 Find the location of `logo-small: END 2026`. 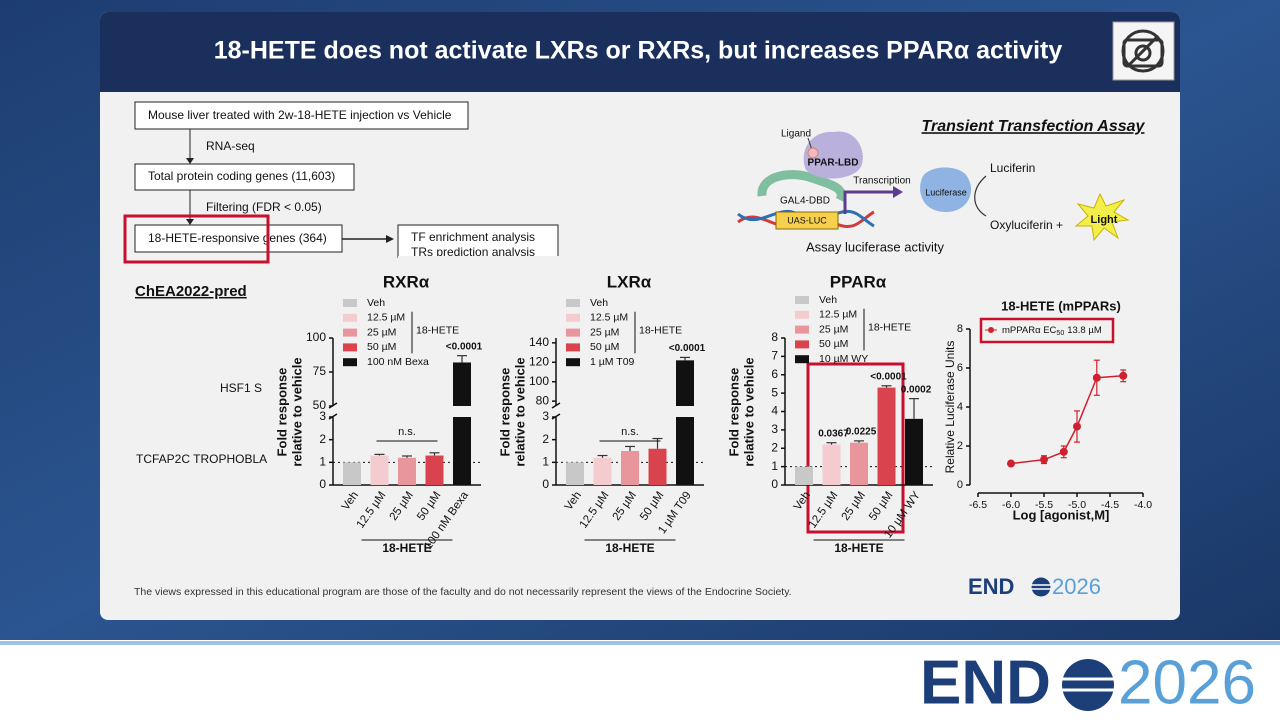

logo-small: END 2026 is located at coordinates (1034, 586).